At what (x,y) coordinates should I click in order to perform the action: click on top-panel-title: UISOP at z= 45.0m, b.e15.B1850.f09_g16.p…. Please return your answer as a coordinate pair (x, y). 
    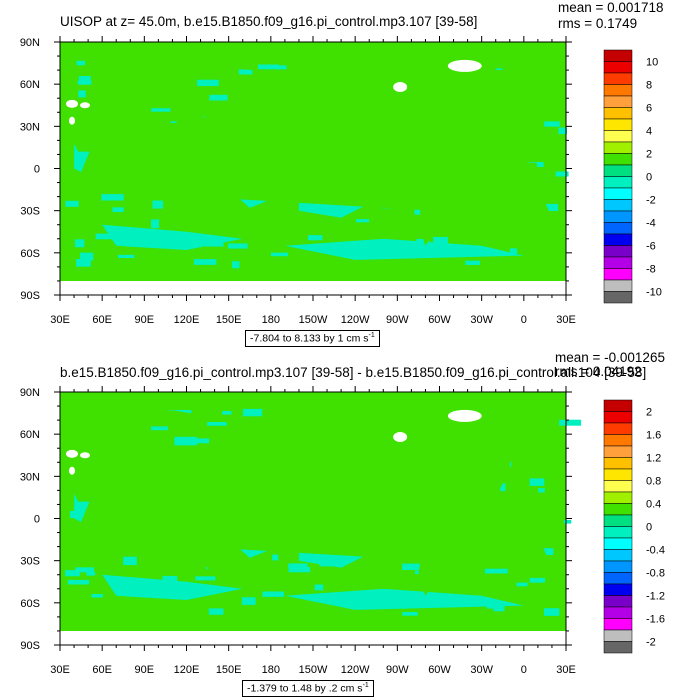
    Looking at the image, I should click on (269, 21).